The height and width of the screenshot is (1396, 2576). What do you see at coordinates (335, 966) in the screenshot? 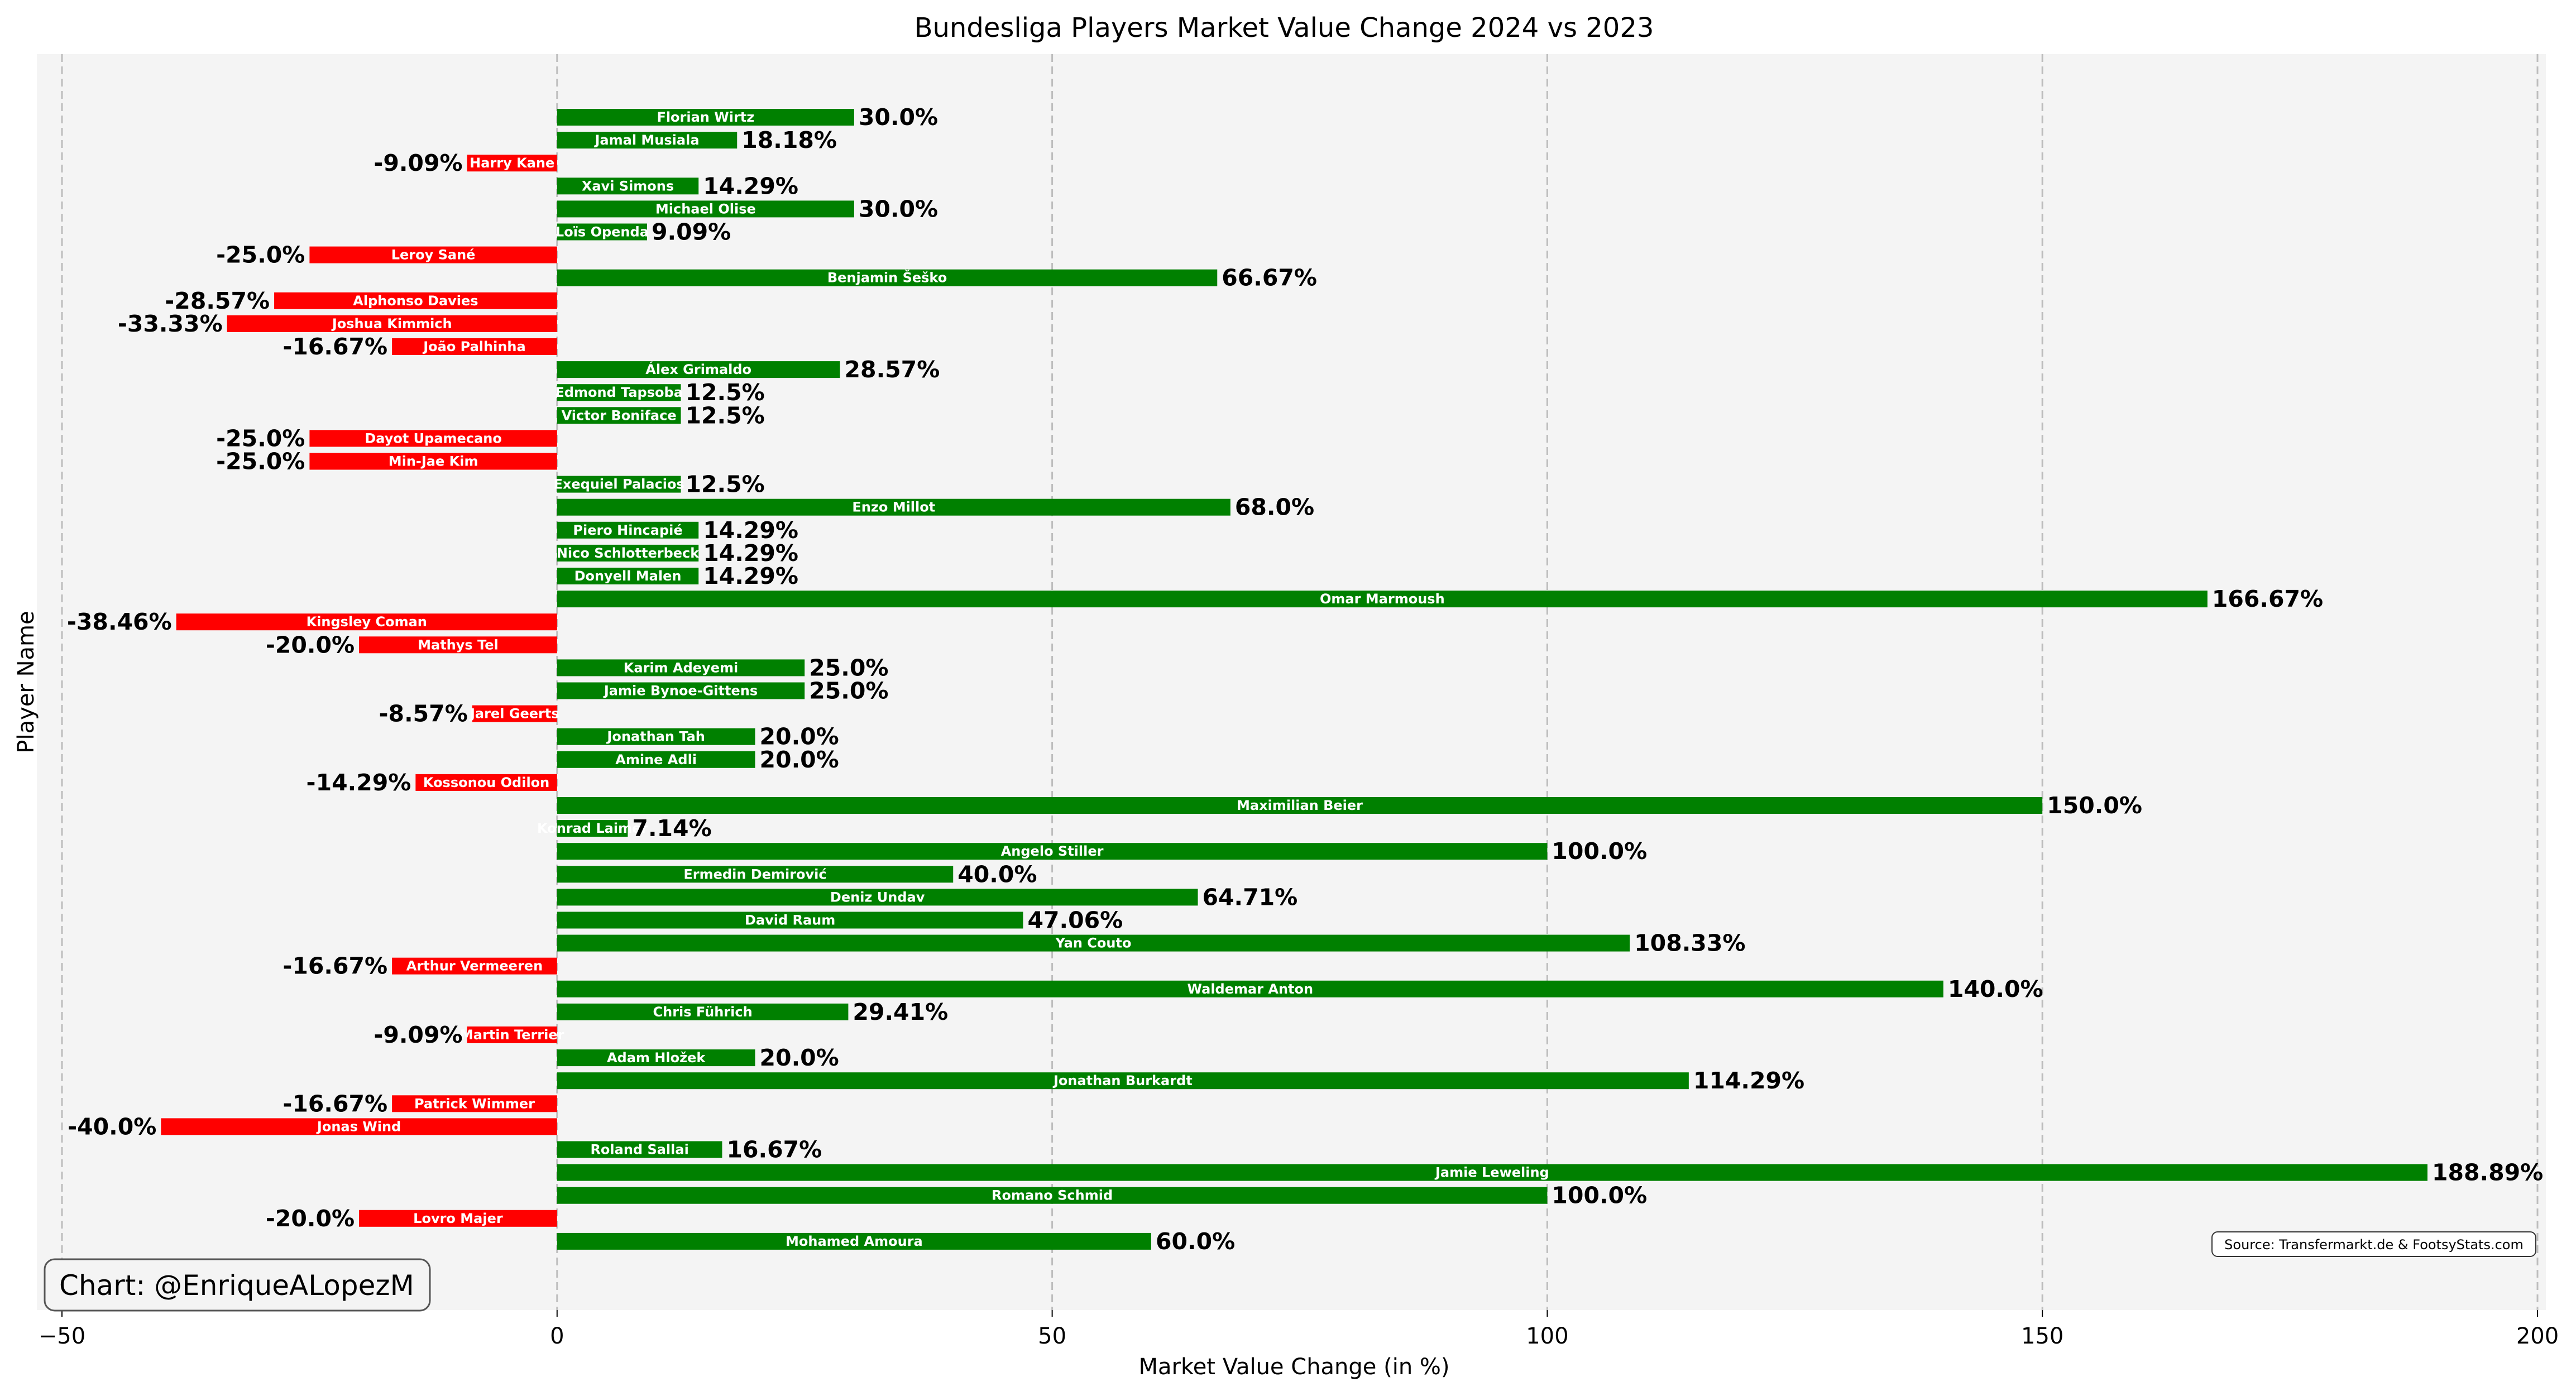
I see `bar-value-label-37: -16.67%` at bounding box center [335, 966].